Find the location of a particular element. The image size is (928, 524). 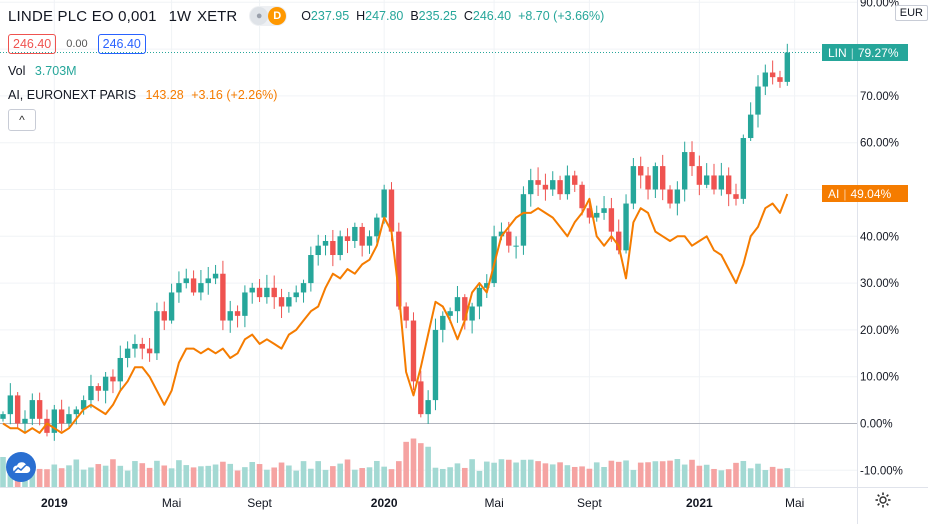

currency-label: EUR is located at coordinates (911, 13).